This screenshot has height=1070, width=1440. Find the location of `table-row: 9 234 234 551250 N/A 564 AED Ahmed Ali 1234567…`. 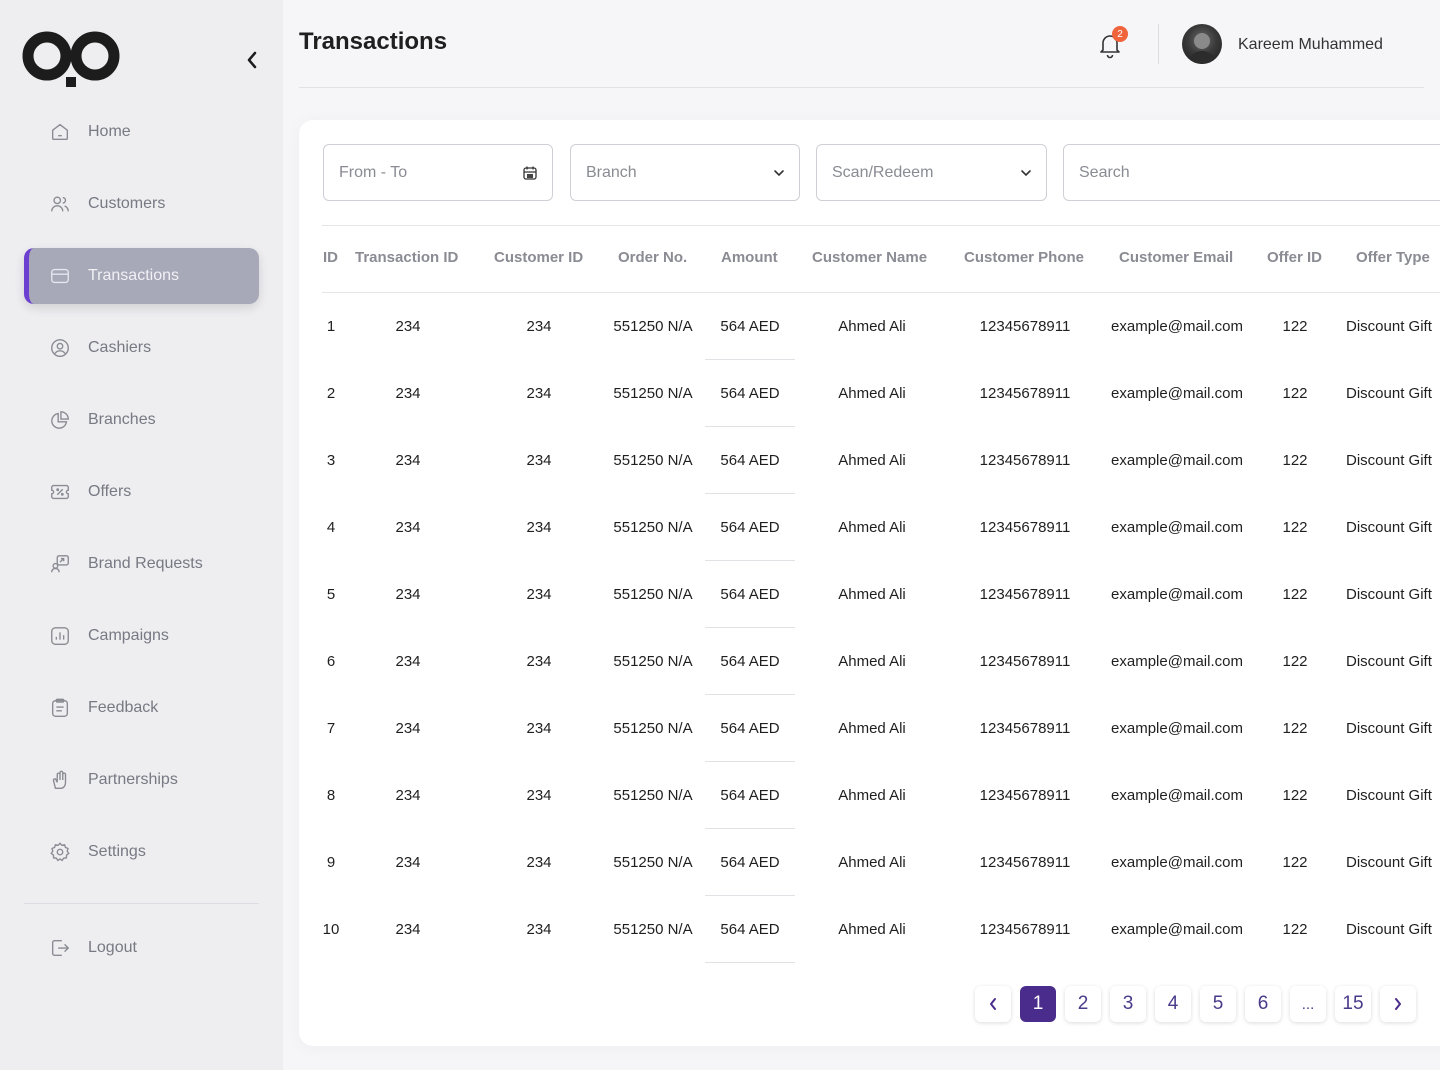

table-row: 9 234 234 551250 N/A 564 AED Ahmed Ali 1234567… is located at coordinates (869, 862).